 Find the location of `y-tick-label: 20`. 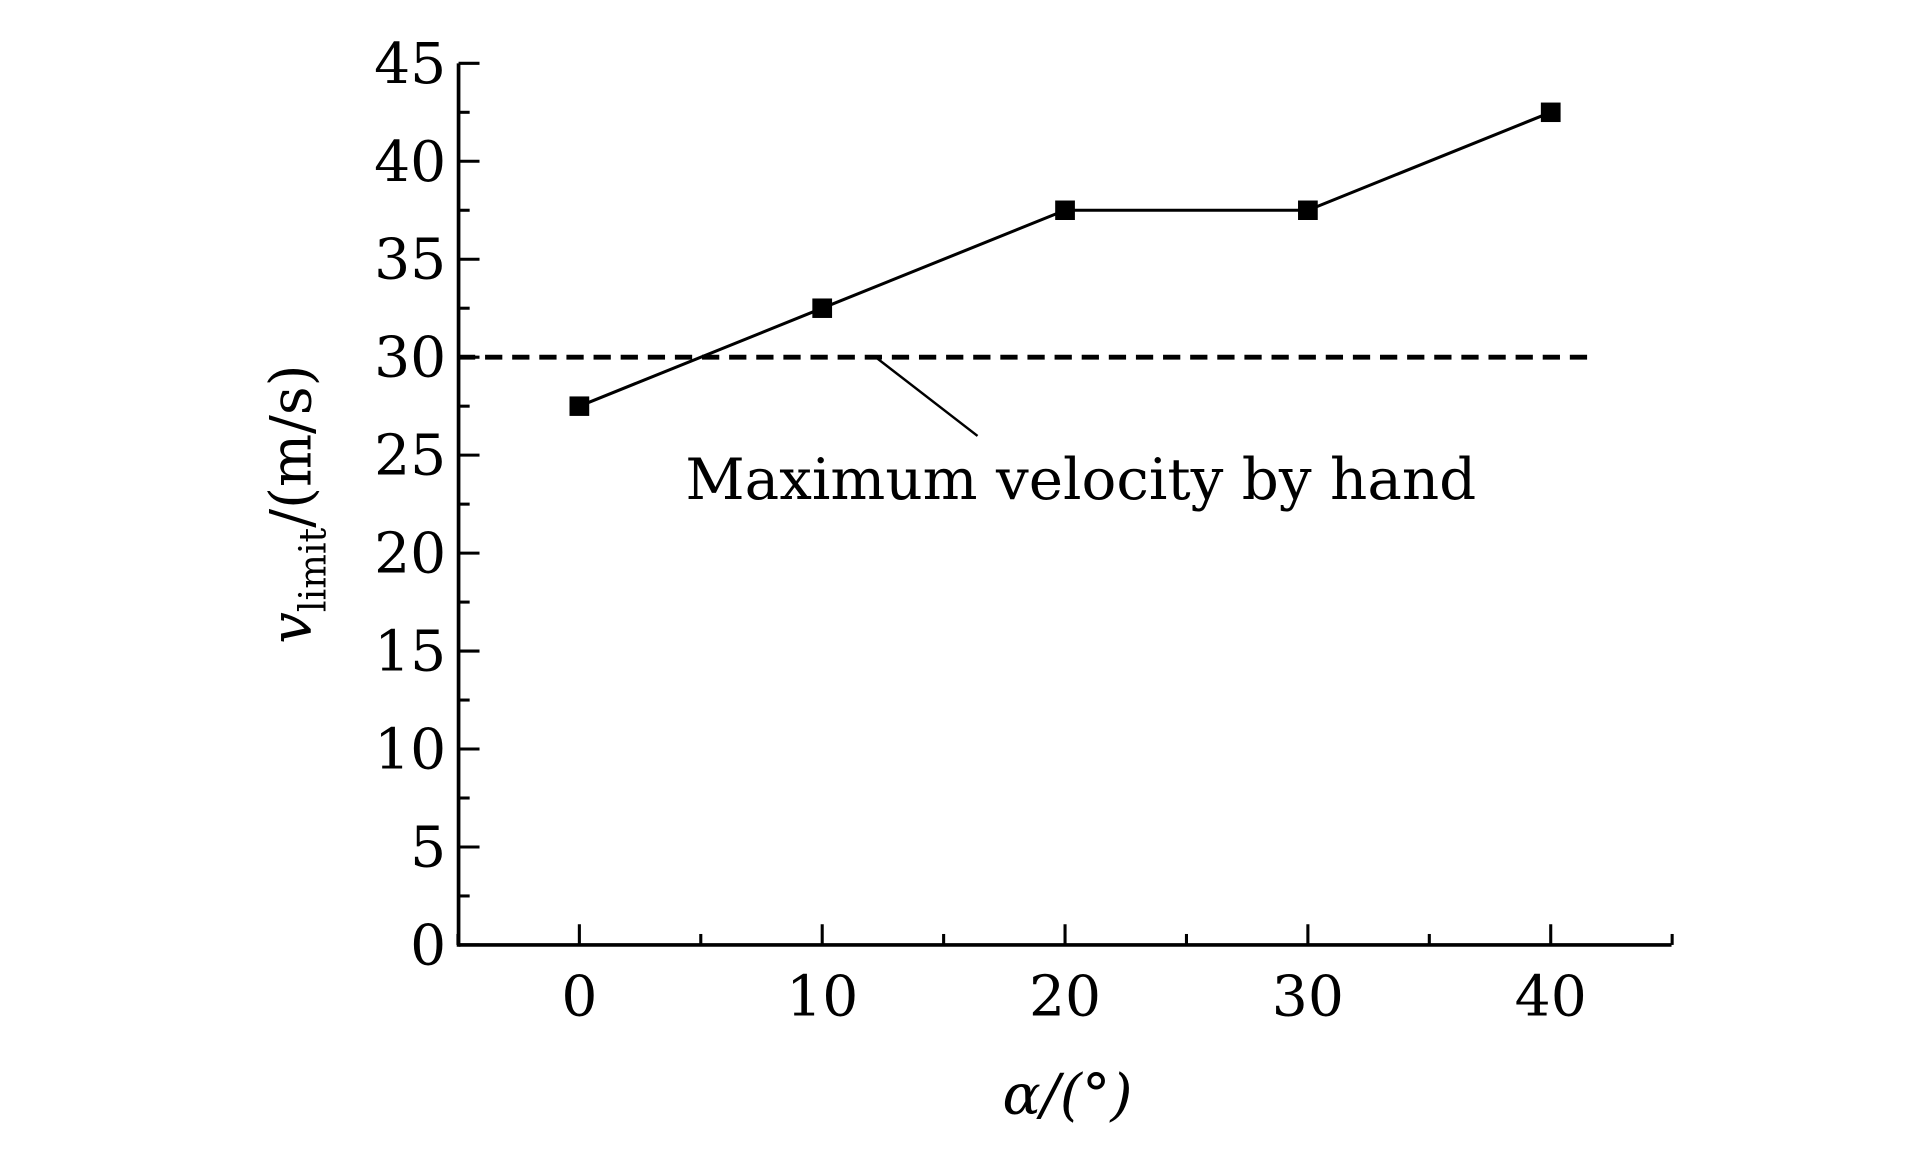

y-tick-label: 20 is located at coordinates (410, 554).